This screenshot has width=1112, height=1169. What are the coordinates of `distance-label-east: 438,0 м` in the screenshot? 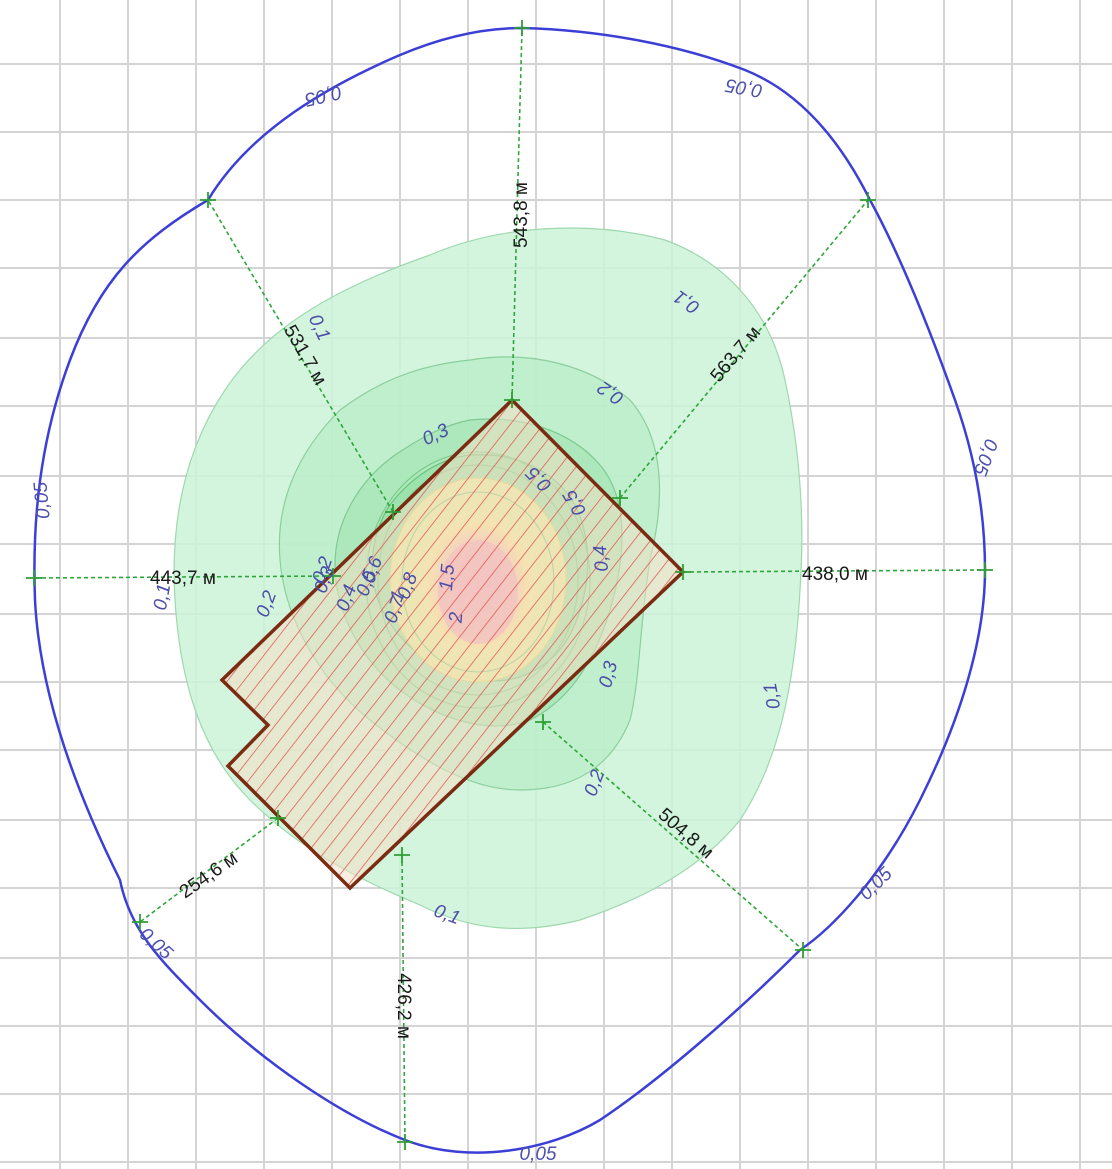 It's located at (835, 574).